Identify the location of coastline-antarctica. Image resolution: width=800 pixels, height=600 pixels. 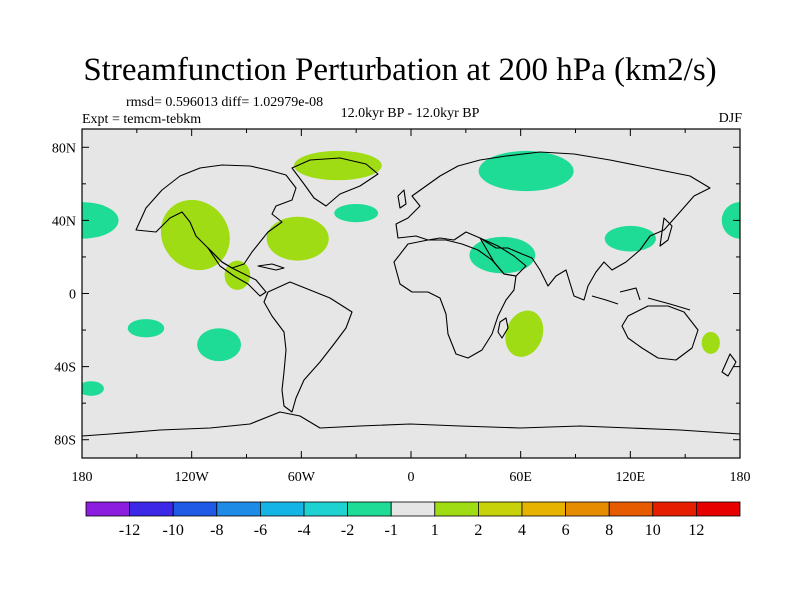
(411, 424).